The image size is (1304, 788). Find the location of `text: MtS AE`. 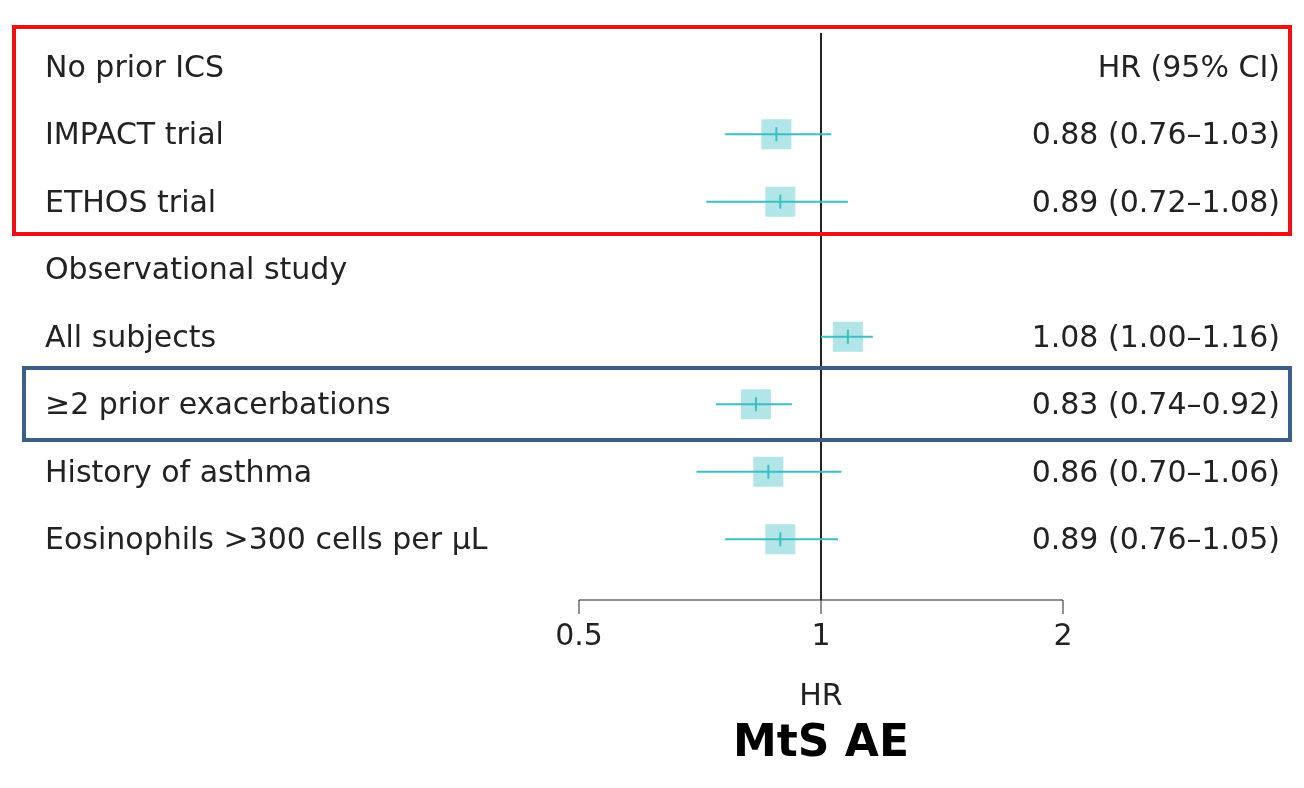

text: MtS AE is located at coordinates (821, 740).